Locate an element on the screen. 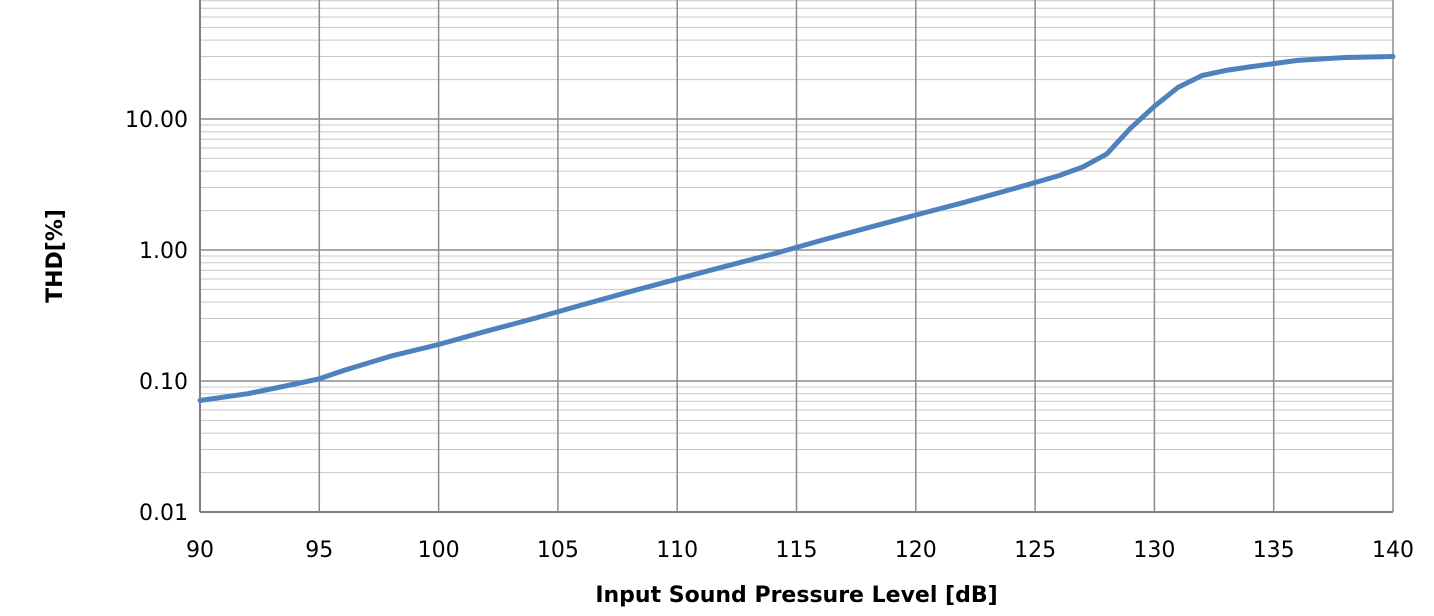 This screenshot has height=616, width=1434. y-tick-label: 0.01 is located at coordinates (163, 513).